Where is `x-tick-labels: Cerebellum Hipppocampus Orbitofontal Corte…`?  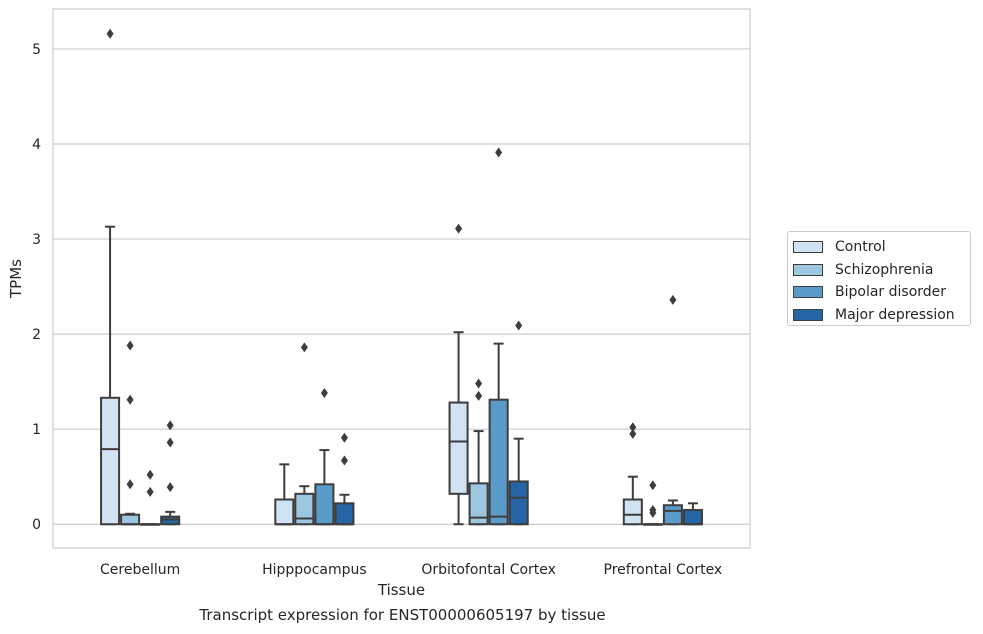
x-tick-labels: Cerebellum Hipppocampus Orbitofontal Corte… is located at coordinates (411, 570).